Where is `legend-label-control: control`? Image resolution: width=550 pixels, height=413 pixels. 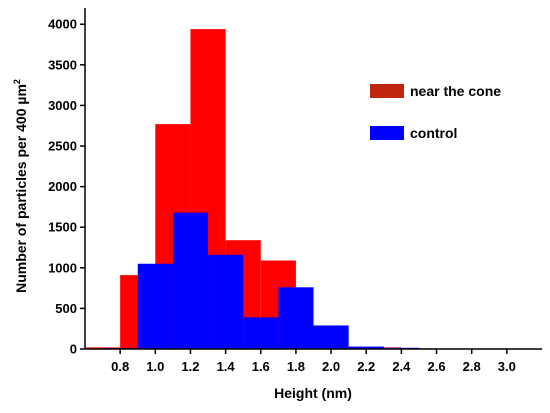 legend-label-control: control is located at coordinates (433, 133).